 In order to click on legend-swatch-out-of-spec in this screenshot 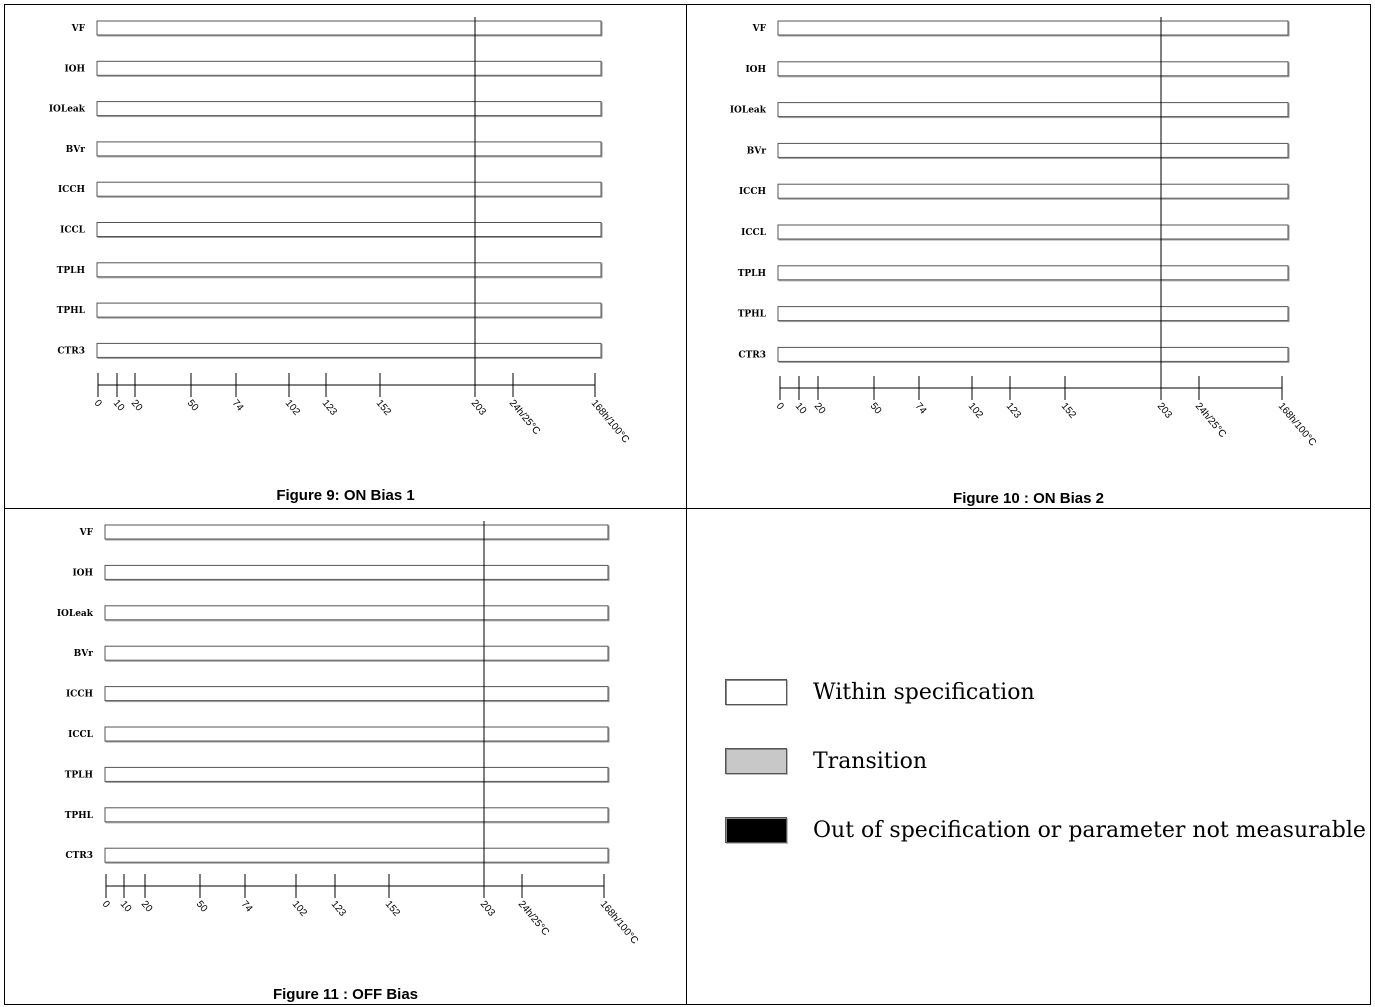, I will do `click(756, 830)`.